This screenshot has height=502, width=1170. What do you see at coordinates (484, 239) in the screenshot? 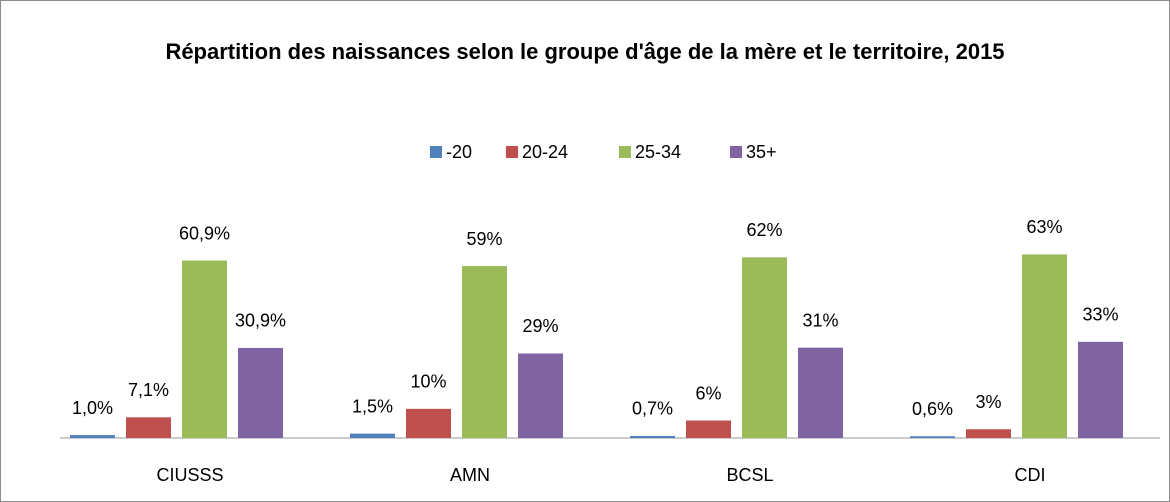
I see `data-label: 59%` at bounding box center [484, 239].